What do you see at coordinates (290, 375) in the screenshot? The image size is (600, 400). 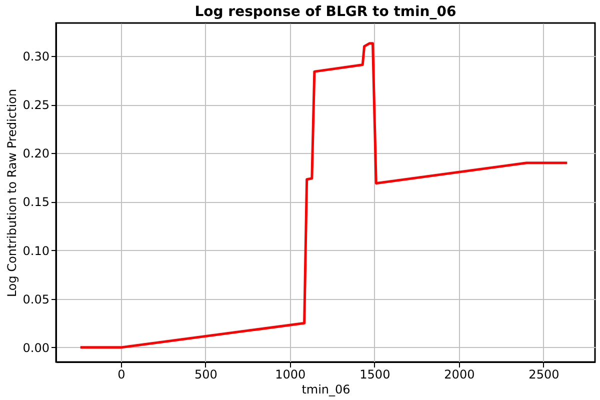 I see `x-tick-label: 1000` at bounding box center [290, 375].